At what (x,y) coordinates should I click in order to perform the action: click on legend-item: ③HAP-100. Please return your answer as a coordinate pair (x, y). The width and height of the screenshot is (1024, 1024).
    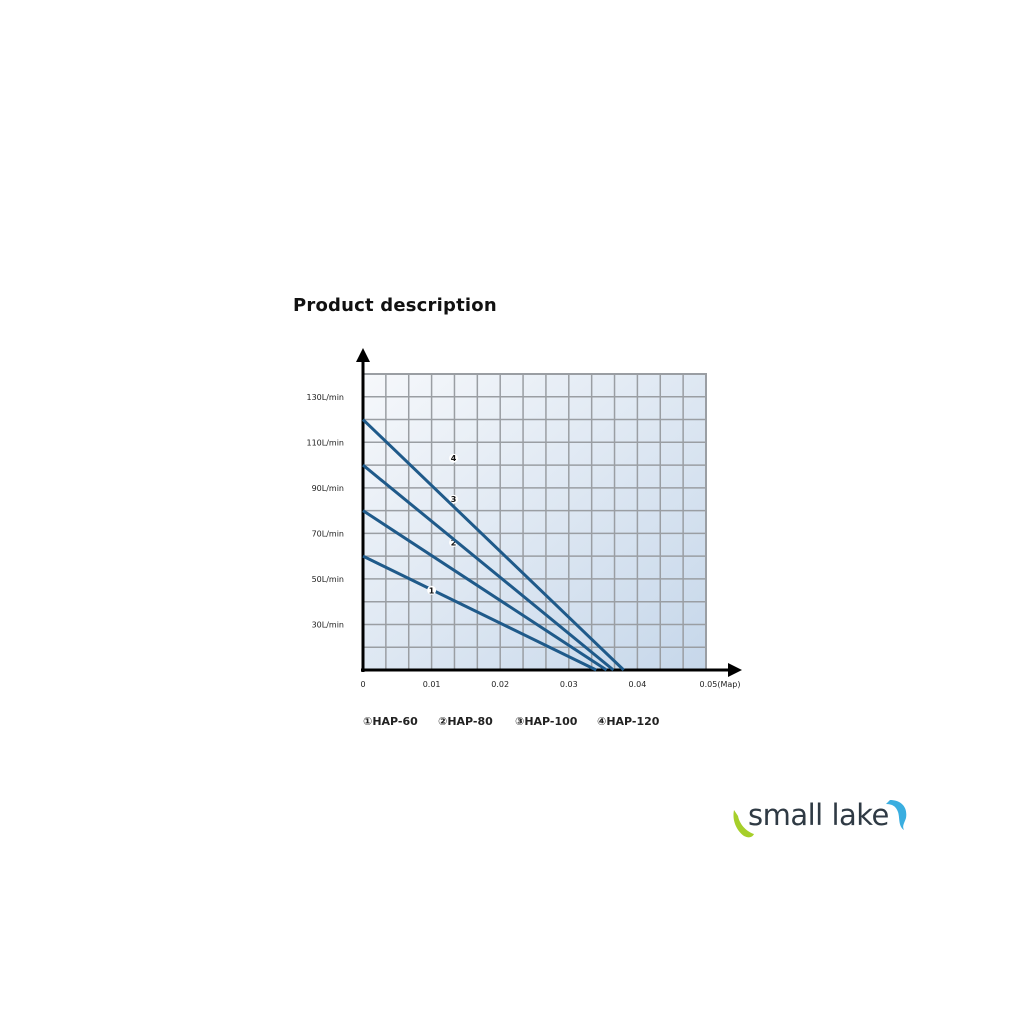
    Looking at the image, I should click on (546, 721).